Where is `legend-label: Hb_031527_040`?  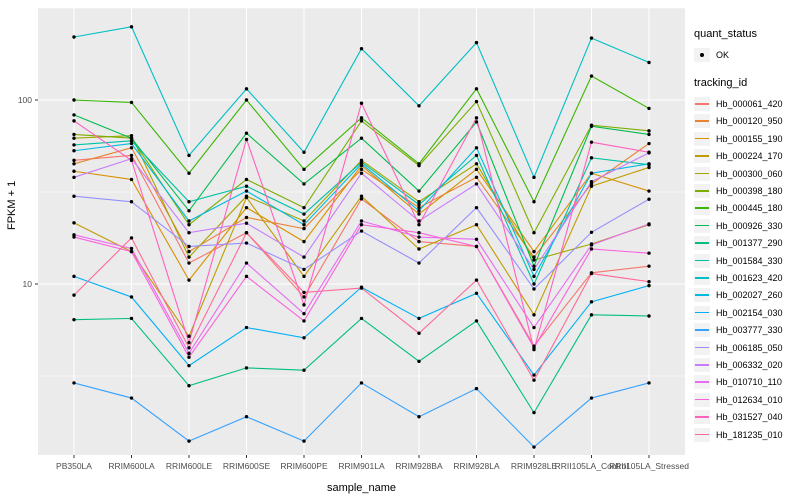 legend-label: Hb_031527_040 is located at coordinates (749, 417).